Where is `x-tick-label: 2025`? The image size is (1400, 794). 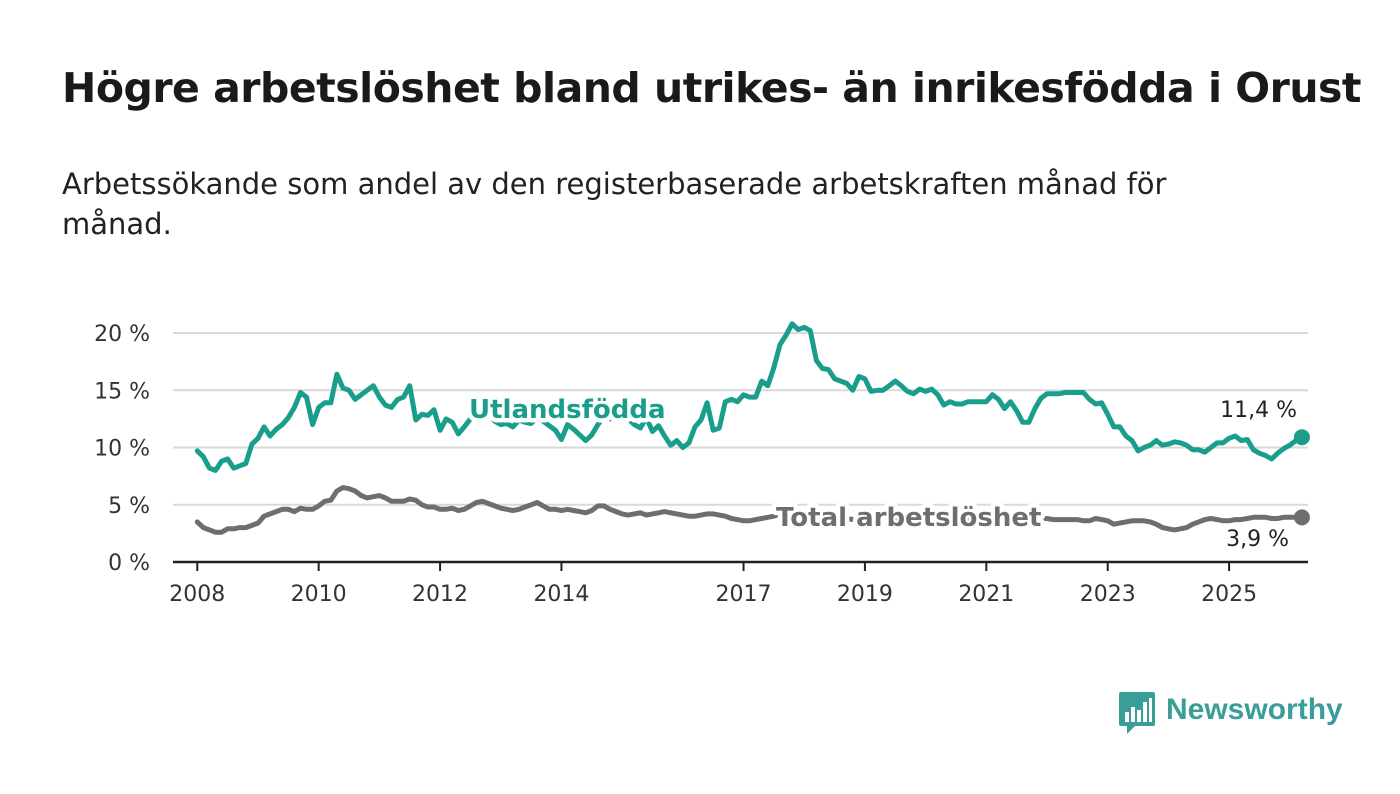 x-tick-label: 2025 is located at coordinates (1229, 594).